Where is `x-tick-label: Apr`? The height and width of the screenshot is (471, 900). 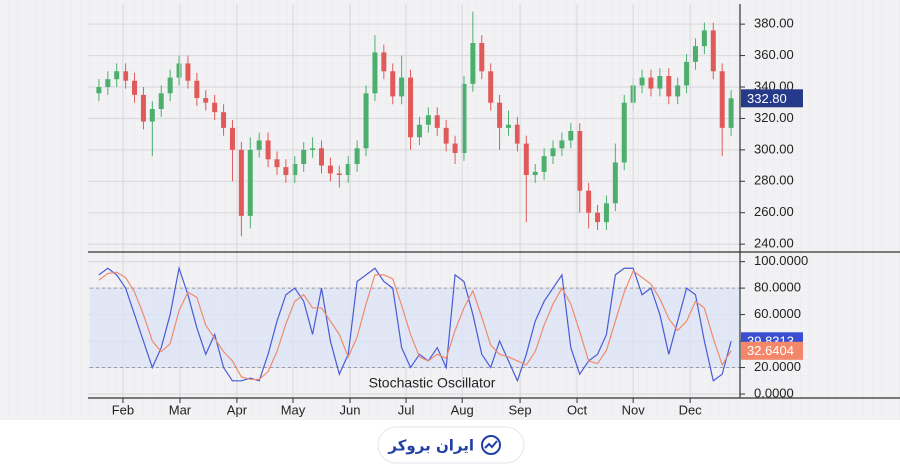
x-tick-label: Apr is located at coordinates (237, 409).